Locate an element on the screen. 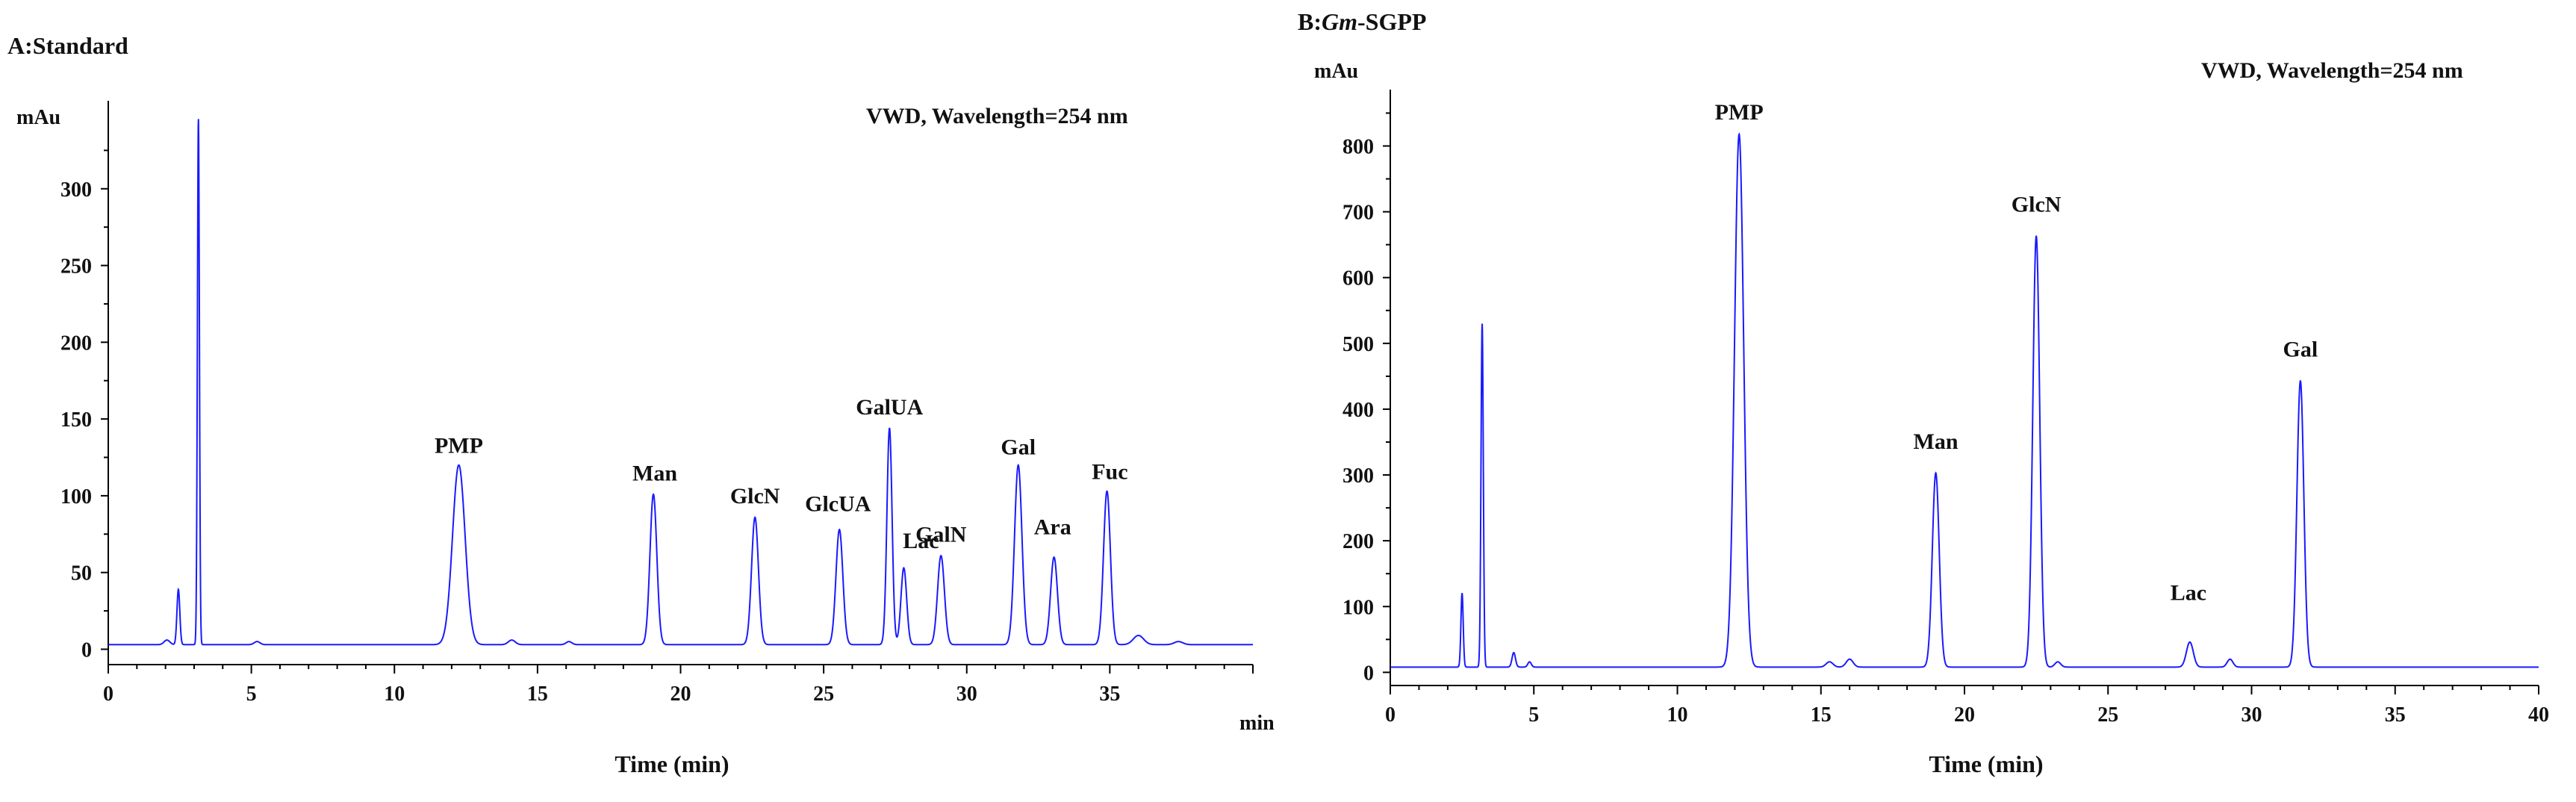  b-x-tick-label: 0 is located at coordinates (1390, 715).